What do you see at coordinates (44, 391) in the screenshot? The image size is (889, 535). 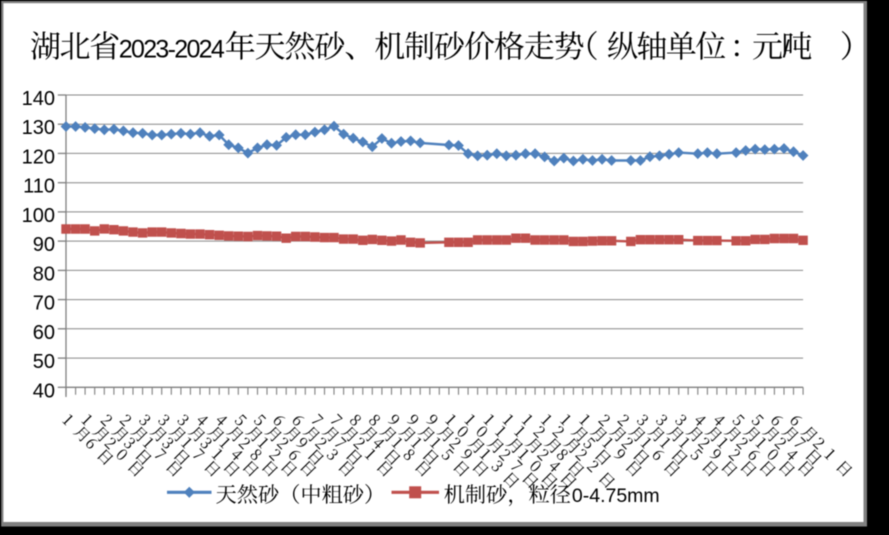 I see `svg-text: 40` at bounding box center [44, 391].